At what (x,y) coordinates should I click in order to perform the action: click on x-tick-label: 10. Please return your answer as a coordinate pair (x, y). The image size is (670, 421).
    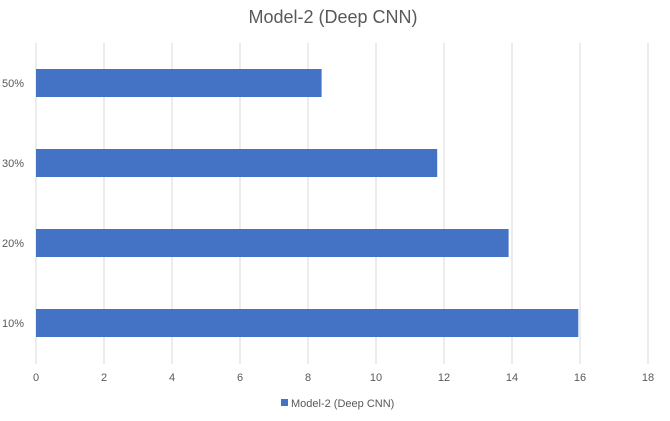
    Looking at the image, I should click on (376, 378).